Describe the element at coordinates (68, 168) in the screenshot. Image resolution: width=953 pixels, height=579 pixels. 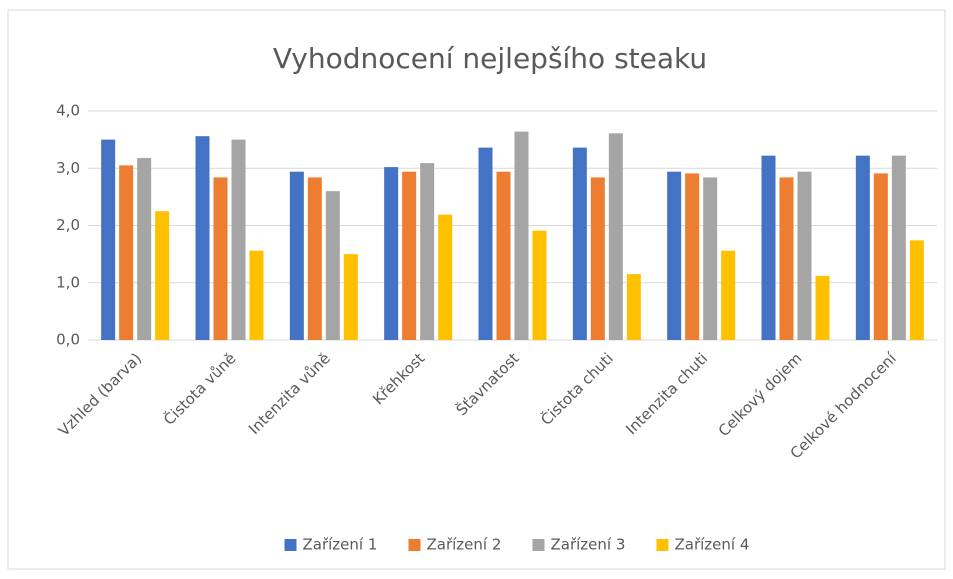
I see `y-tick-label: 3,0` at that location.